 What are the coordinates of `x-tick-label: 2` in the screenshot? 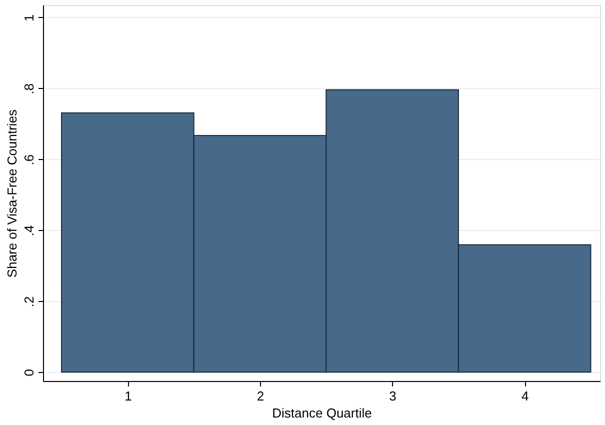 It's located at (260, 396).